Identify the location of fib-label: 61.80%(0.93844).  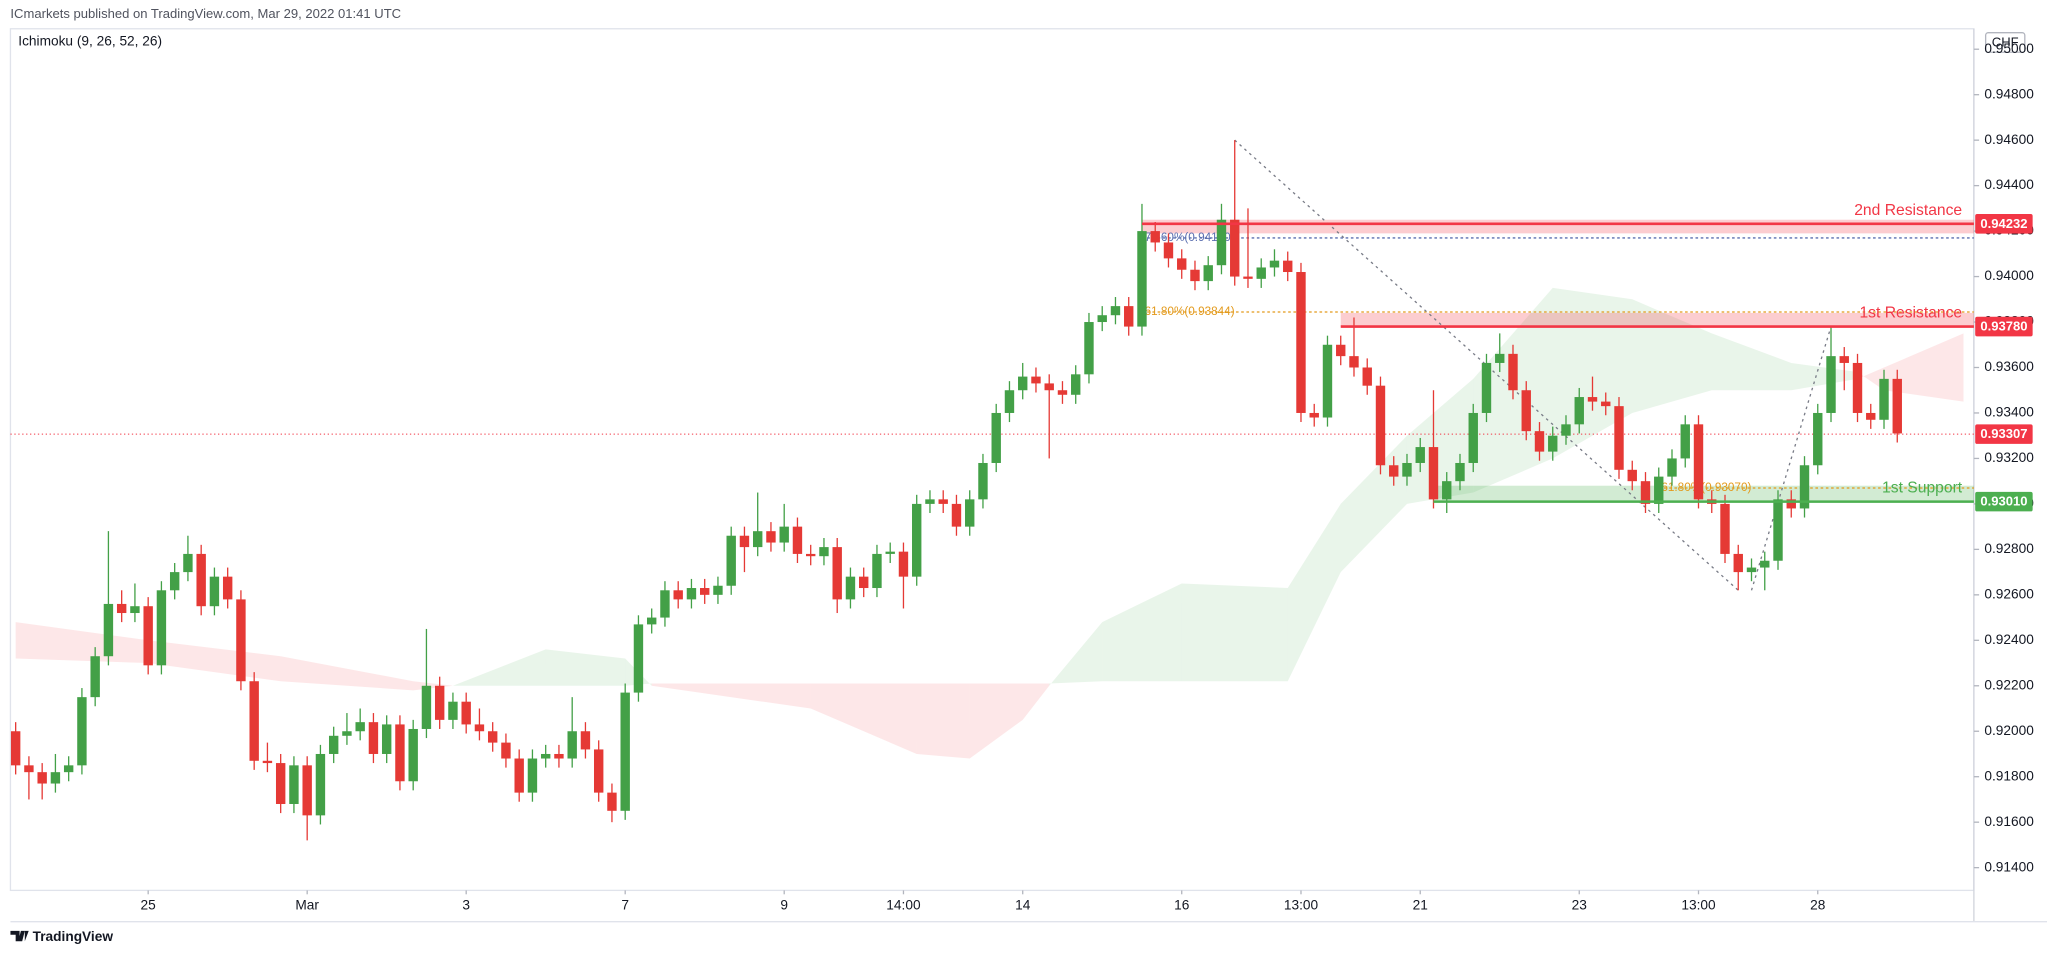
(1190, 311).